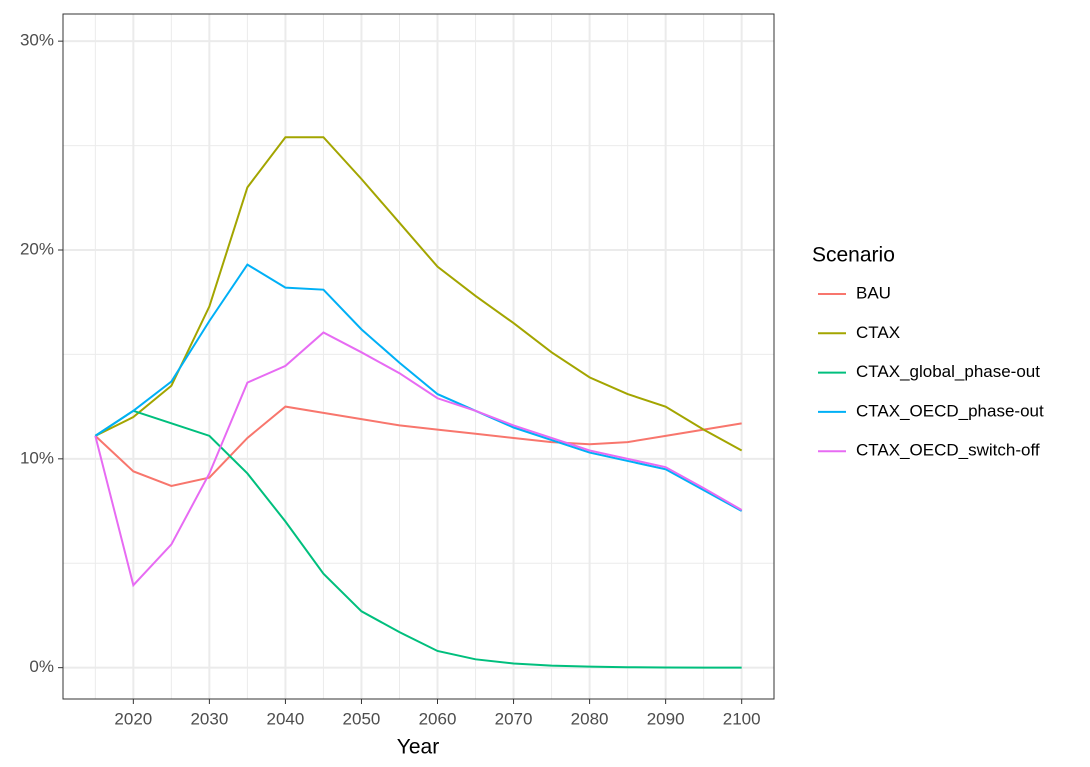  I want to click on legend-label: CTAX_OECD_switch-off, so click(948, 450).